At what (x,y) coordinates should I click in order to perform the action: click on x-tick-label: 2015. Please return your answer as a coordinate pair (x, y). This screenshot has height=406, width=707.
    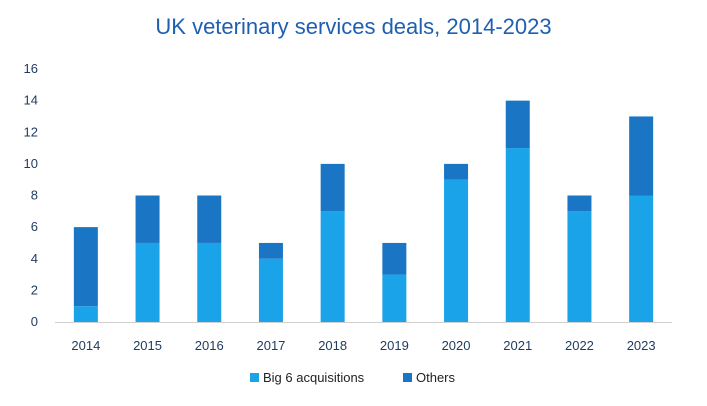
    Looking at the image, I should click on (147, 345).